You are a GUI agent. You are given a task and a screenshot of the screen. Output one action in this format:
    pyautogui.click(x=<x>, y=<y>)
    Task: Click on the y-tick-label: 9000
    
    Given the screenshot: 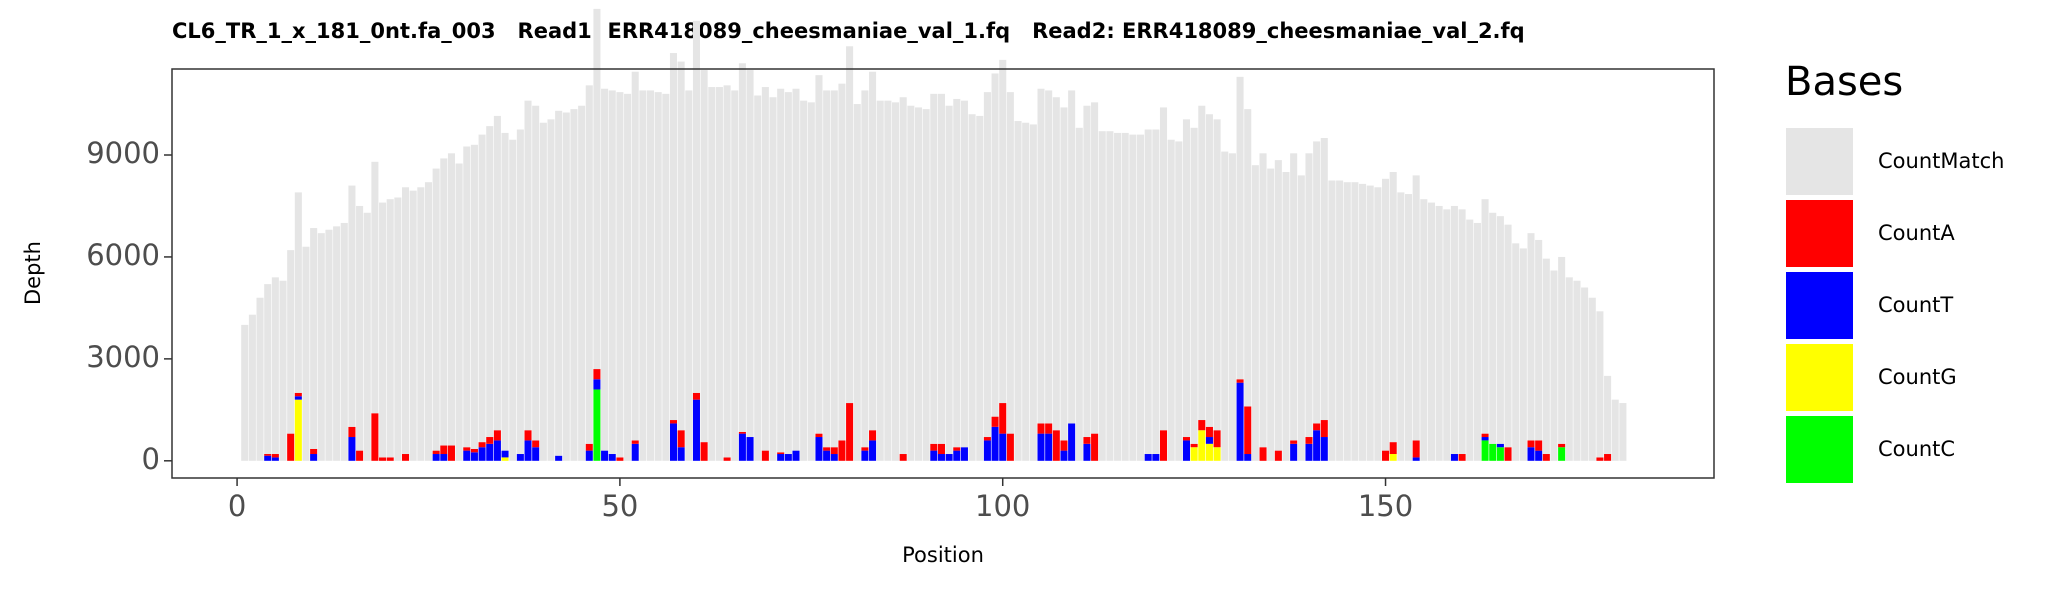 What is the action you would take?
    pyautogui.click(x=123, y=153)
    